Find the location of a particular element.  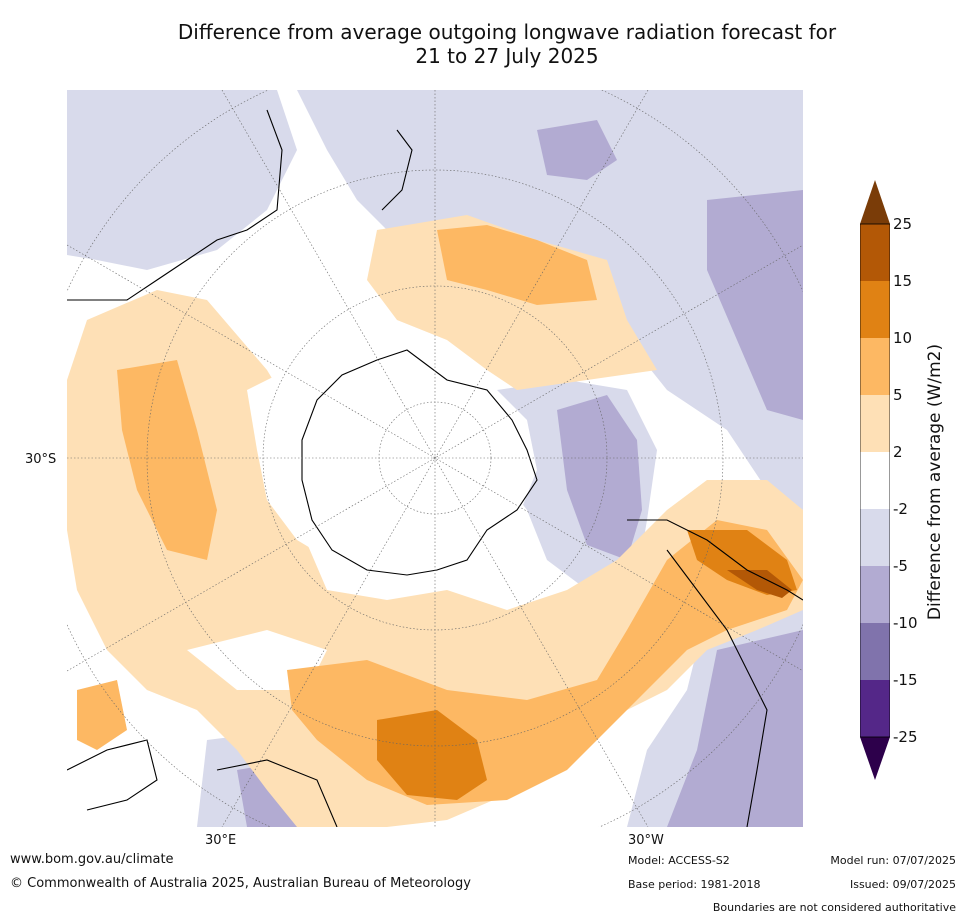

footer-model: Model: ACCESS-S2 is located at coordinates (679, 860).